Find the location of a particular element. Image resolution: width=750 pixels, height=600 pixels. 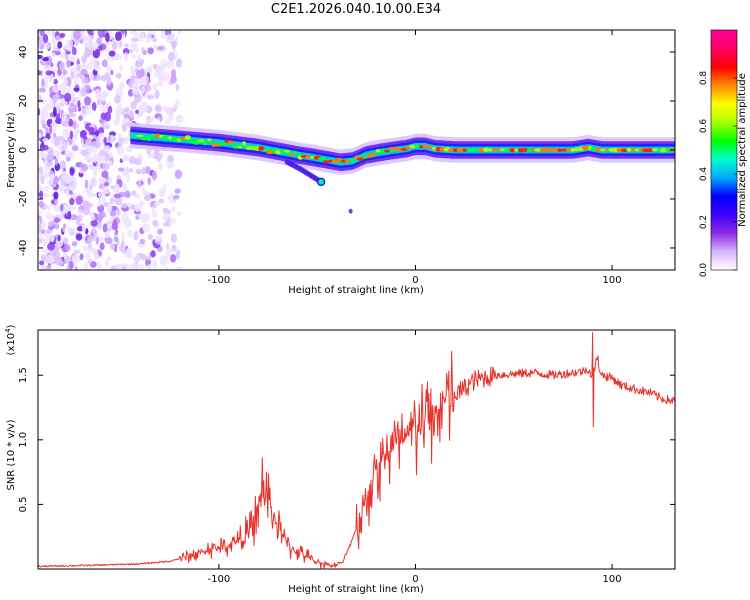

snr-x-tick-label: 0 is located at coordinates (415, 579).